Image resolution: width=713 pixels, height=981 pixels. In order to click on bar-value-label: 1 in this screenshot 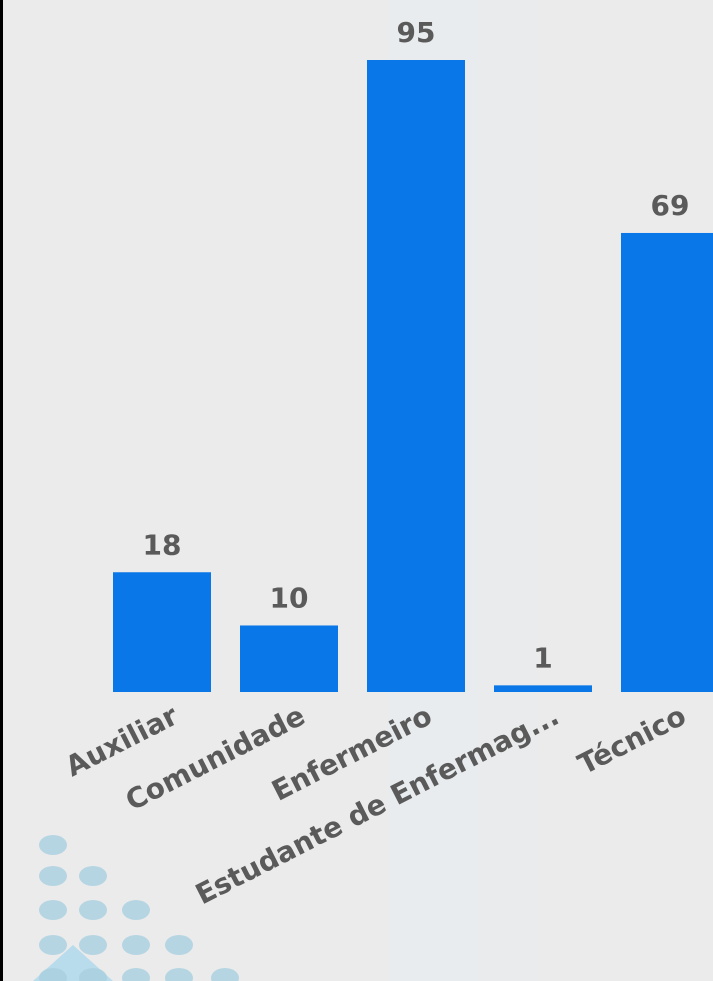, I will do `click(542, 657)`.